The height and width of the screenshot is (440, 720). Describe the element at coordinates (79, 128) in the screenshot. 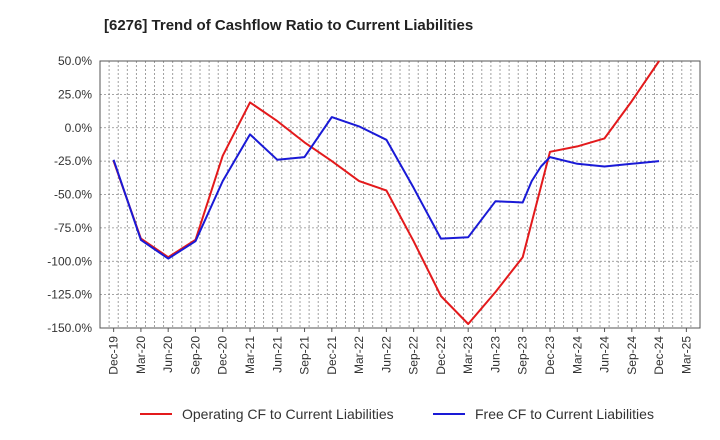

I see `y-tick-label: 0.0%` at that location.